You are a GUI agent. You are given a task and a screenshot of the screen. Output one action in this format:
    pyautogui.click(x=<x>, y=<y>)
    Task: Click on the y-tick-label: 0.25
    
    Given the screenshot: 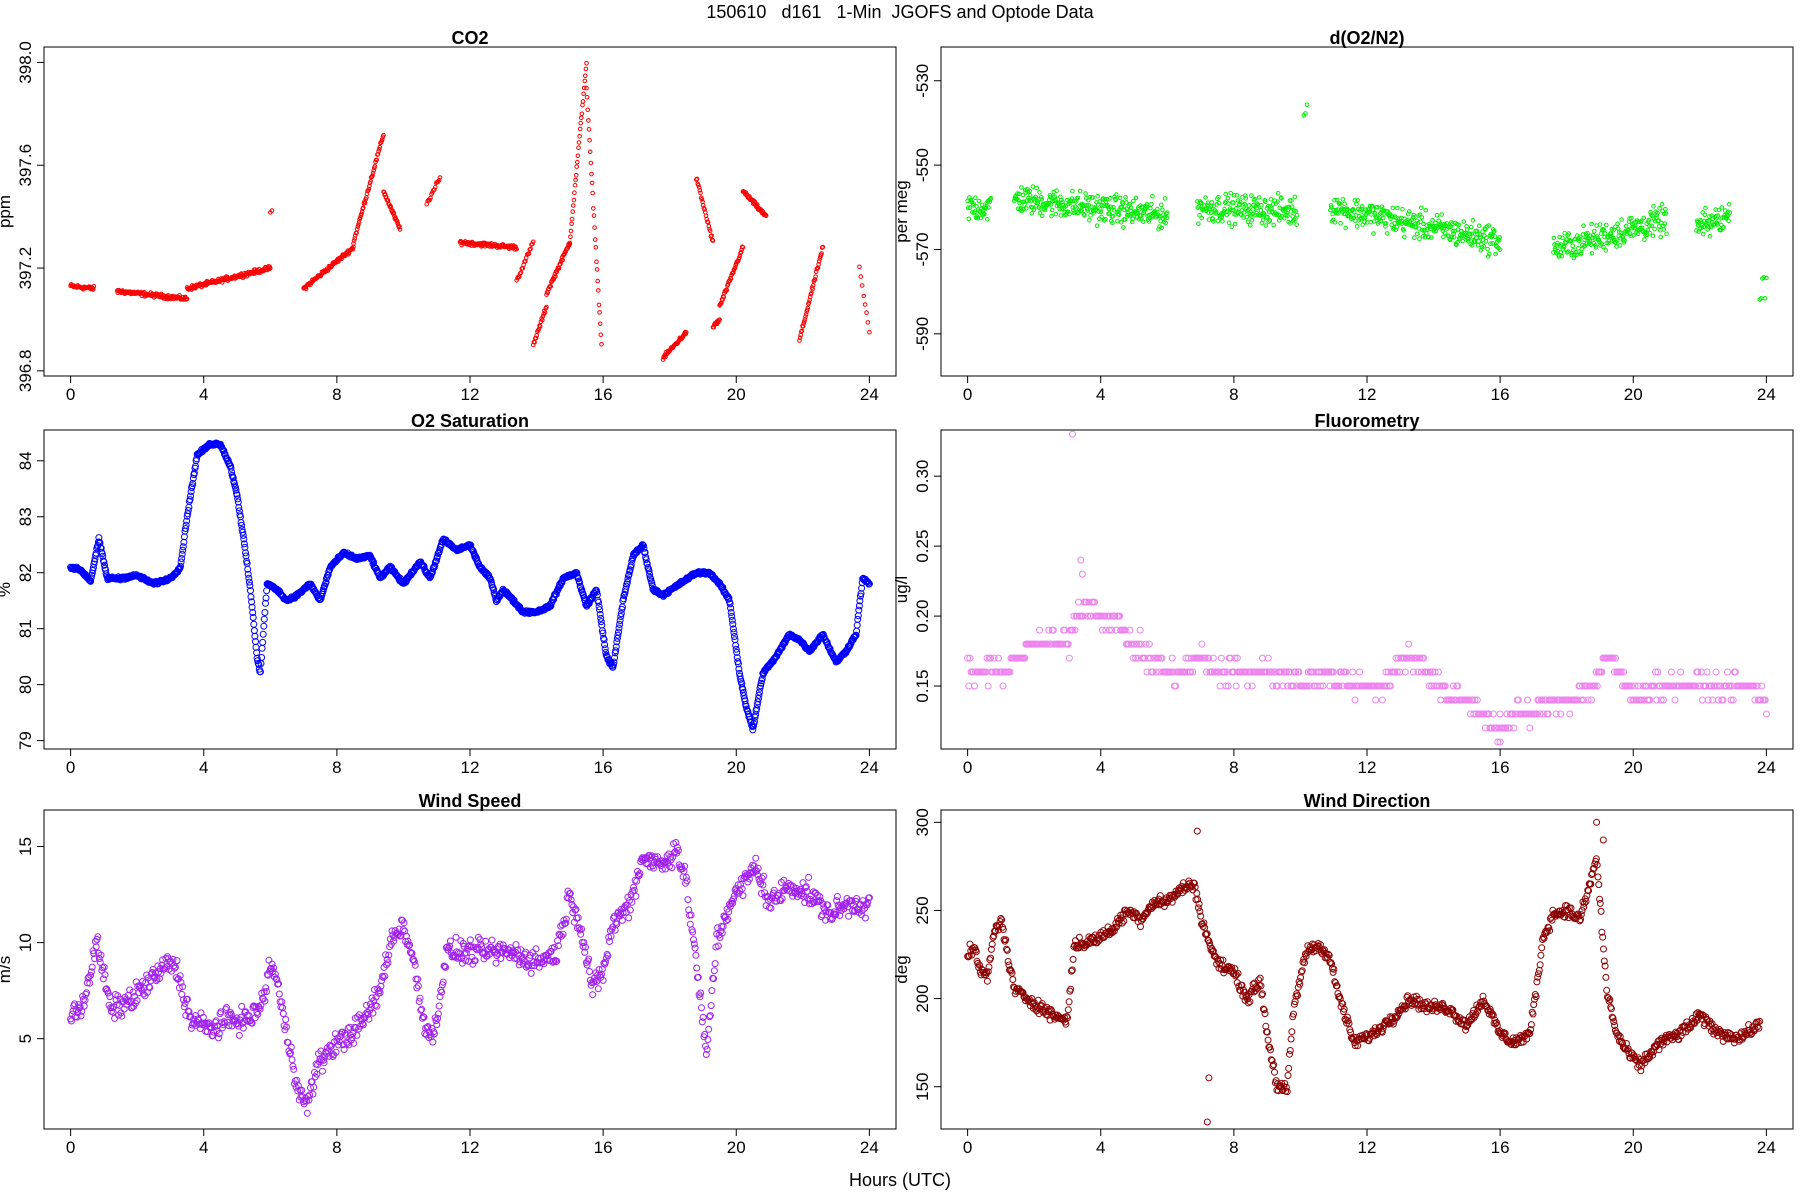 What is the action you would take?
    pyautogui.click(x=922, y=546)
    